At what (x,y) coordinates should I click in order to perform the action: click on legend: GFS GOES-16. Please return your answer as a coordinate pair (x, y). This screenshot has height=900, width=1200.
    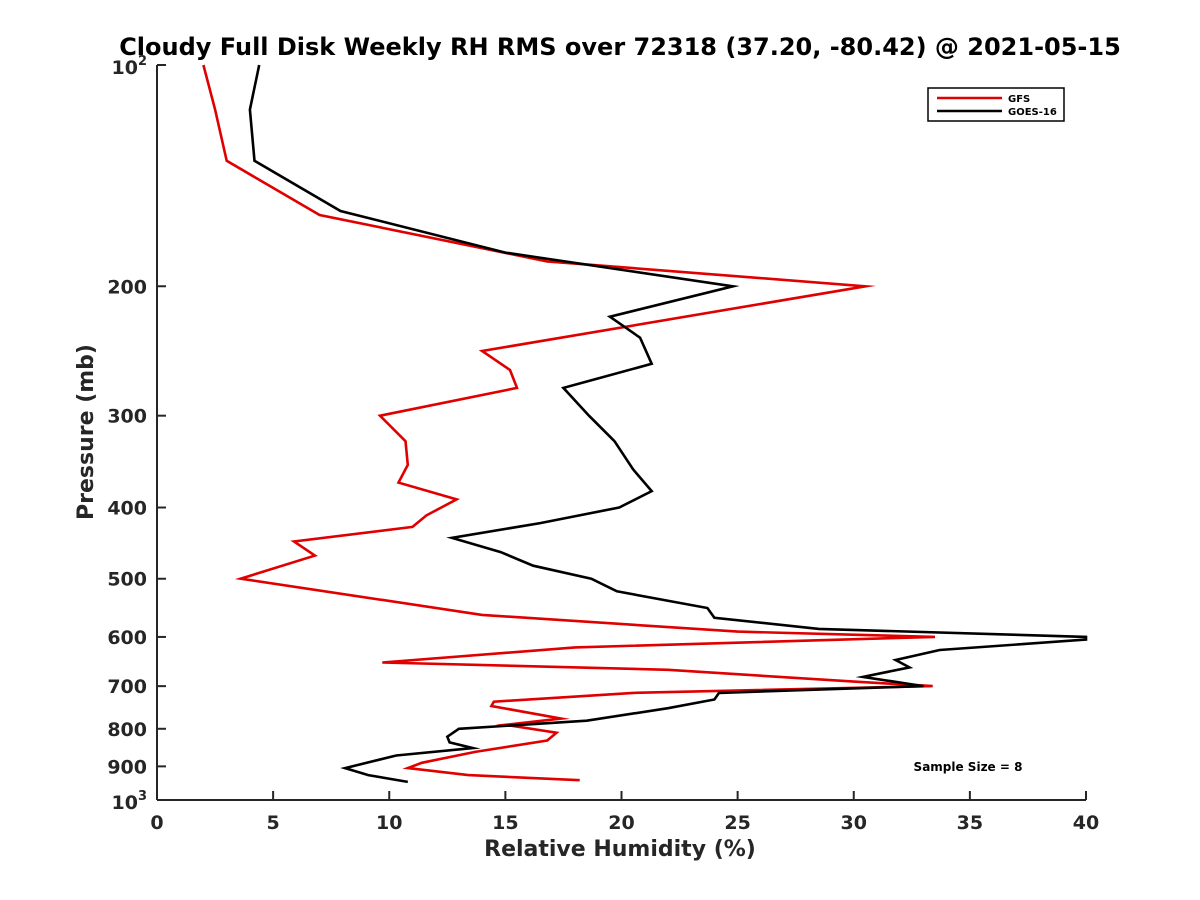
    Looking at the image, I should click on (996, 104).